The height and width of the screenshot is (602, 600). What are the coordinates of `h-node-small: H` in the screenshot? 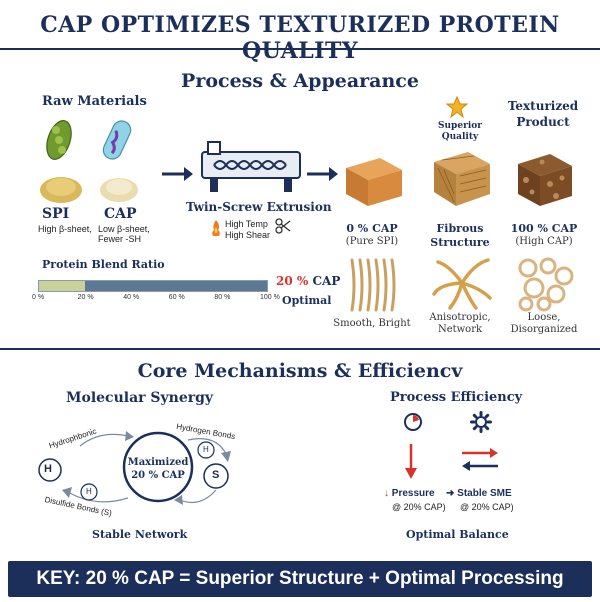 It's located at (89, 491).